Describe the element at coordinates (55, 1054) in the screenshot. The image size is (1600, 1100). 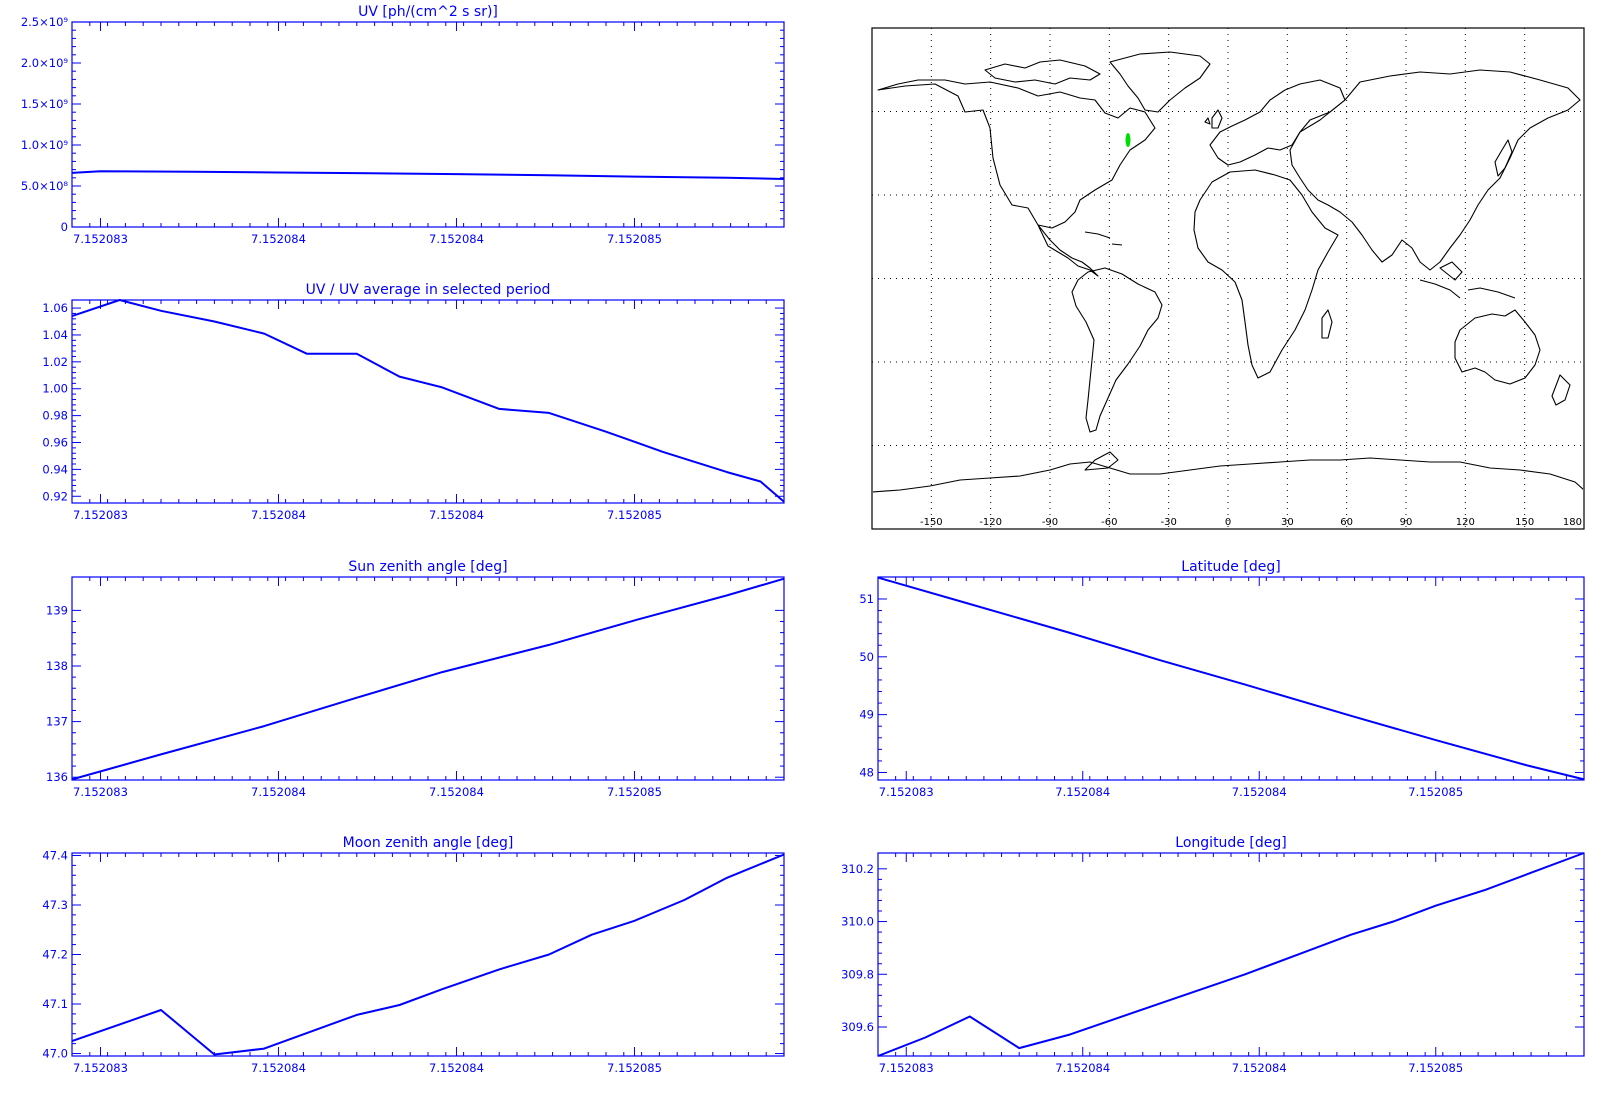
I see `y-tick-label: 47.0` at that location.